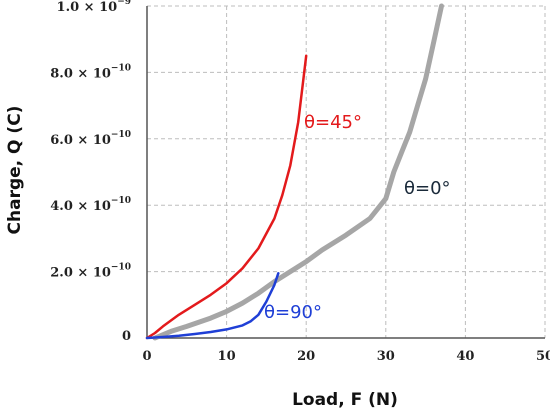 The image size is (550, 412). Describe the element at coordinates (90, 72) in the screenshot. I see `y-tick-label: 8.0 × 10⁻¹⁰` at that location.